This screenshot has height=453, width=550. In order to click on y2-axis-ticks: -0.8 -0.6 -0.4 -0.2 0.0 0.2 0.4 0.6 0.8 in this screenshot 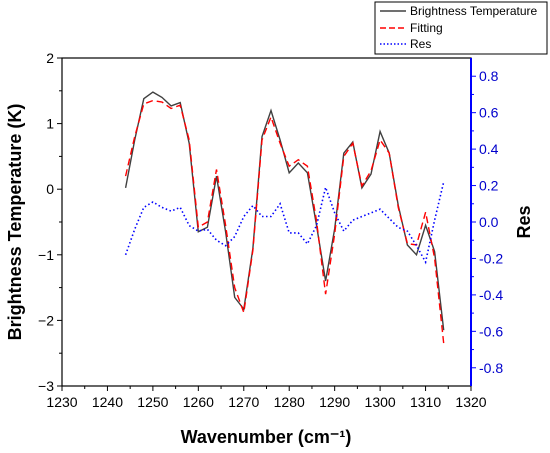, I will do `click(487, 222)`.